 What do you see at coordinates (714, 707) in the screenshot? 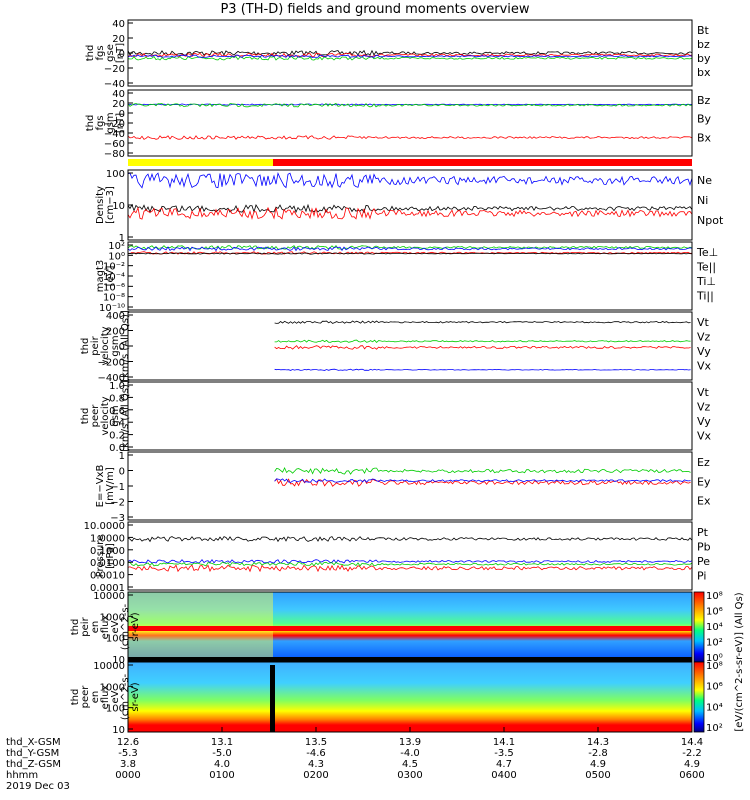
I see `cbar-lower-tick-2: 10⁴` at bounding box center [714, 707].